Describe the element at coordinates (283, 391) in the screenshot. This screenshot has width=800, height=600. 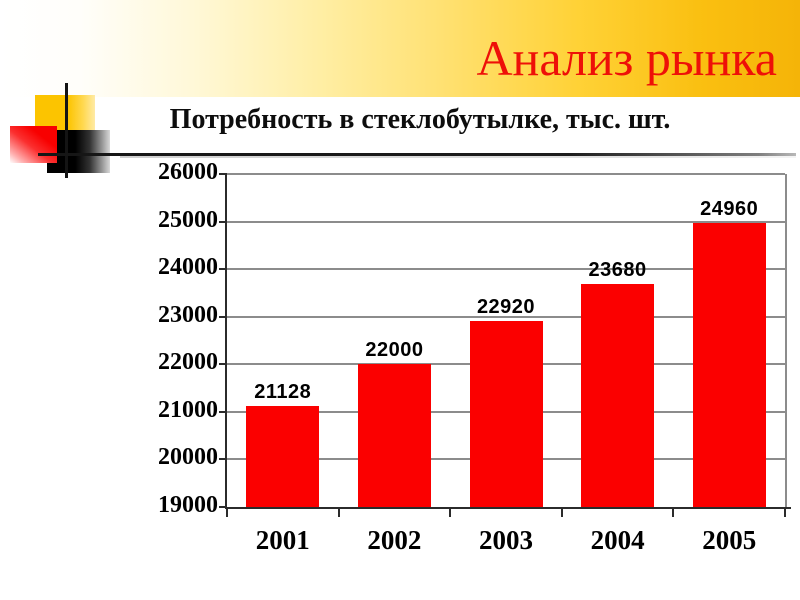
I see `bar-value-label: 21128` at that location.